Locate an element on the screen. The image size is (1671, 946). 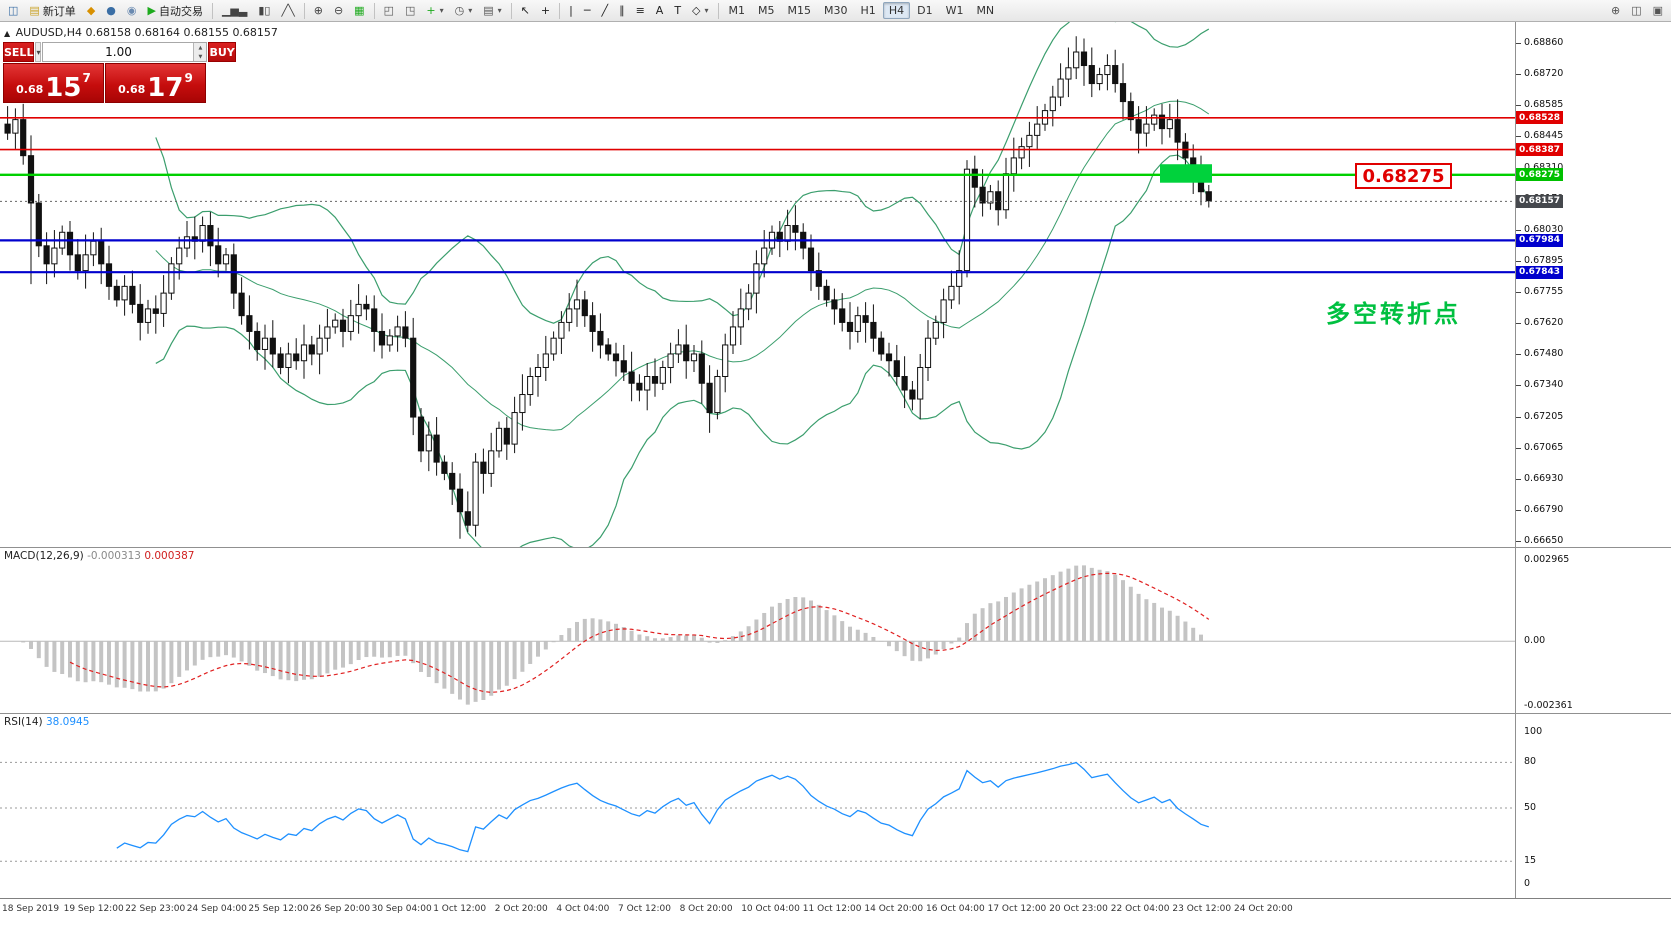
time-axis-label: 24 Sep 04:00 is located at coordinates (216, 909).